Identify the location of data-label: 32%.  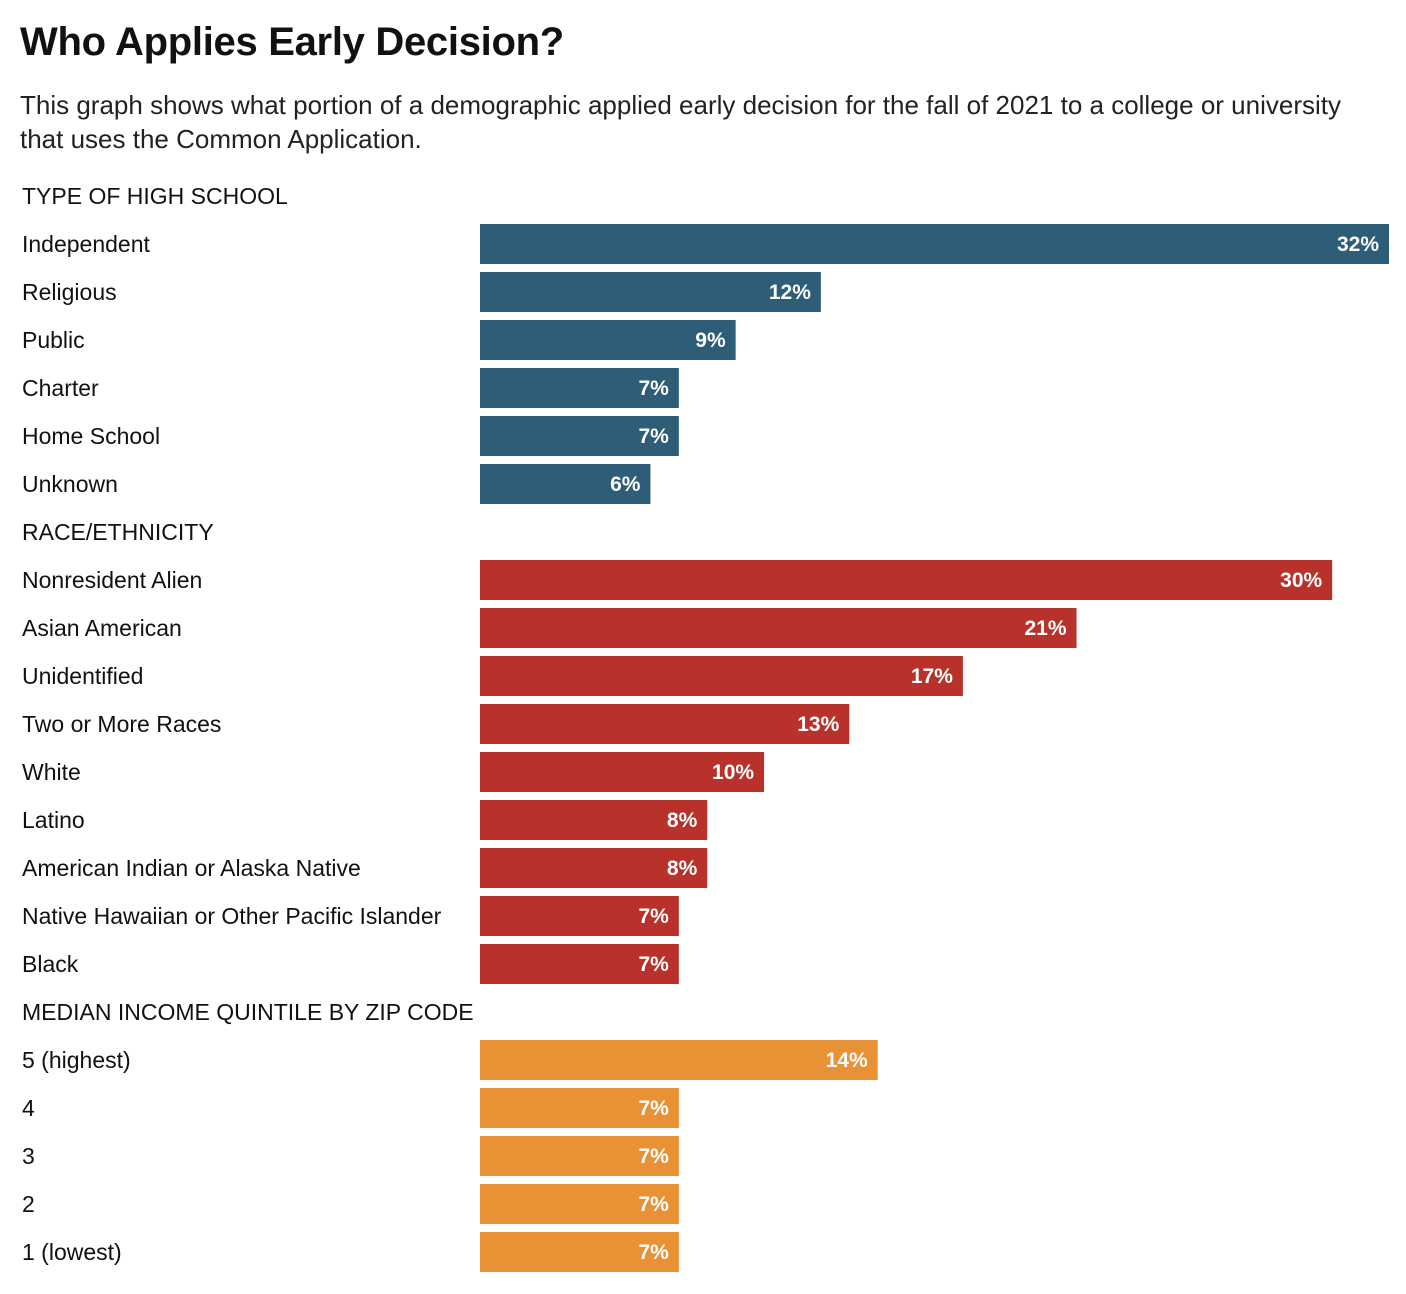
(1358, 244).